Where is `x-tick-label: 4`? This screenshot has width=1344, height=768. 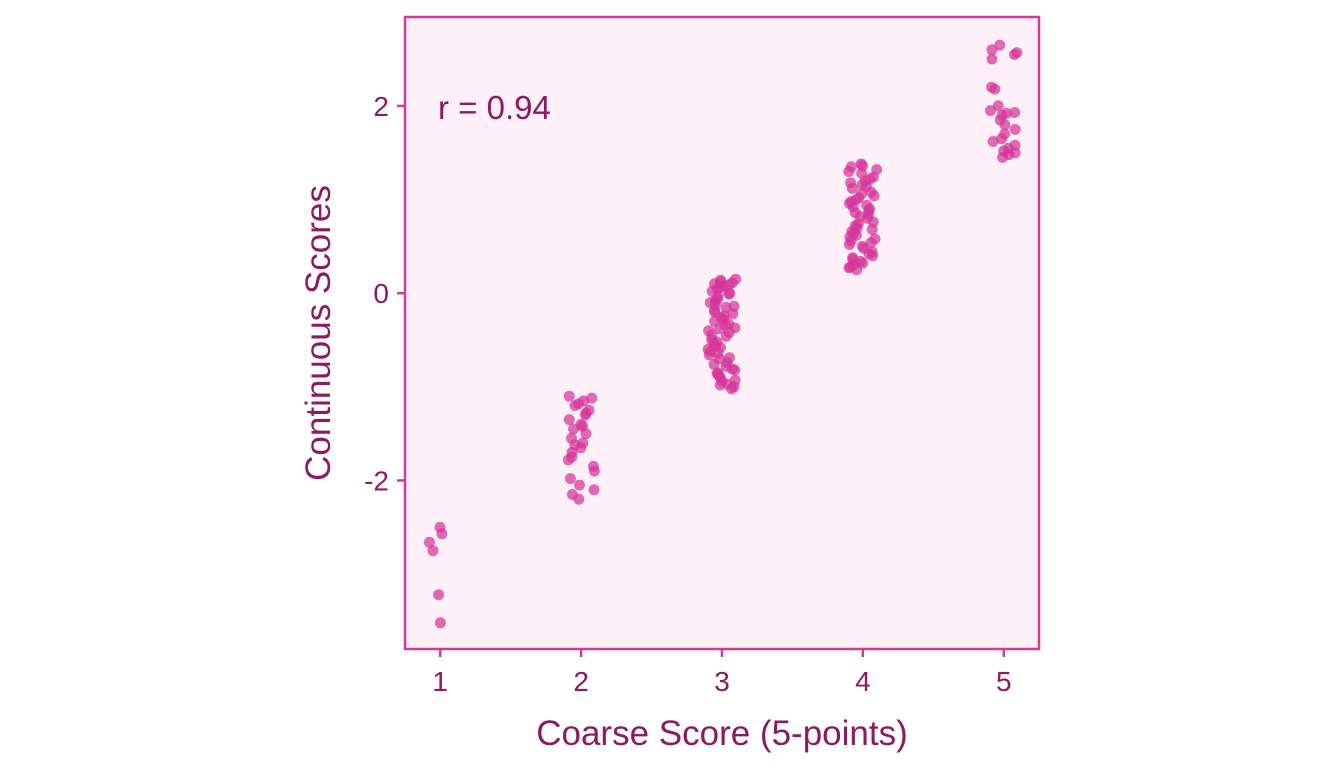
x-tick-label: 4 is located at coordinates (863, 681).